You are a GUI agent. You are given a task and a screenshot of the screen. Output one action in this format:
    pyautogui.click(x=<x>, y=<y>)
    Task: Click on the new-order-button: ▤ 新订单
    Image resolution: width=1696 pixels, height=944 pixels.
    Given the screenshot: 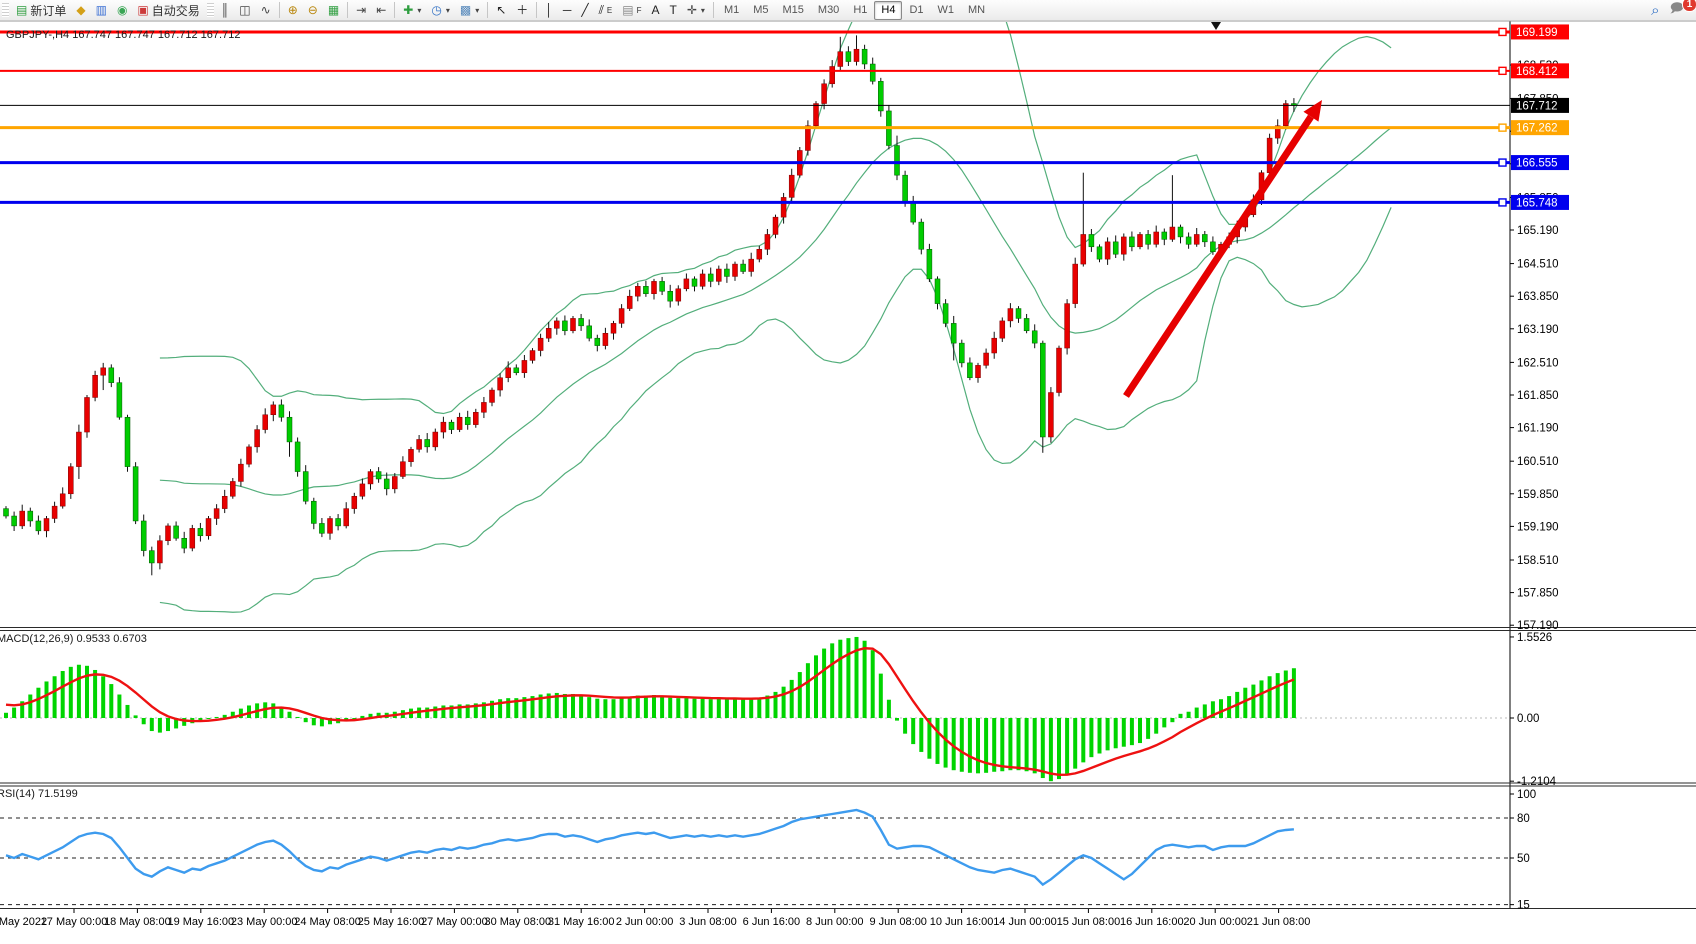 What is the action you would take?
    pyautogui.click(x=41, y=10)
    